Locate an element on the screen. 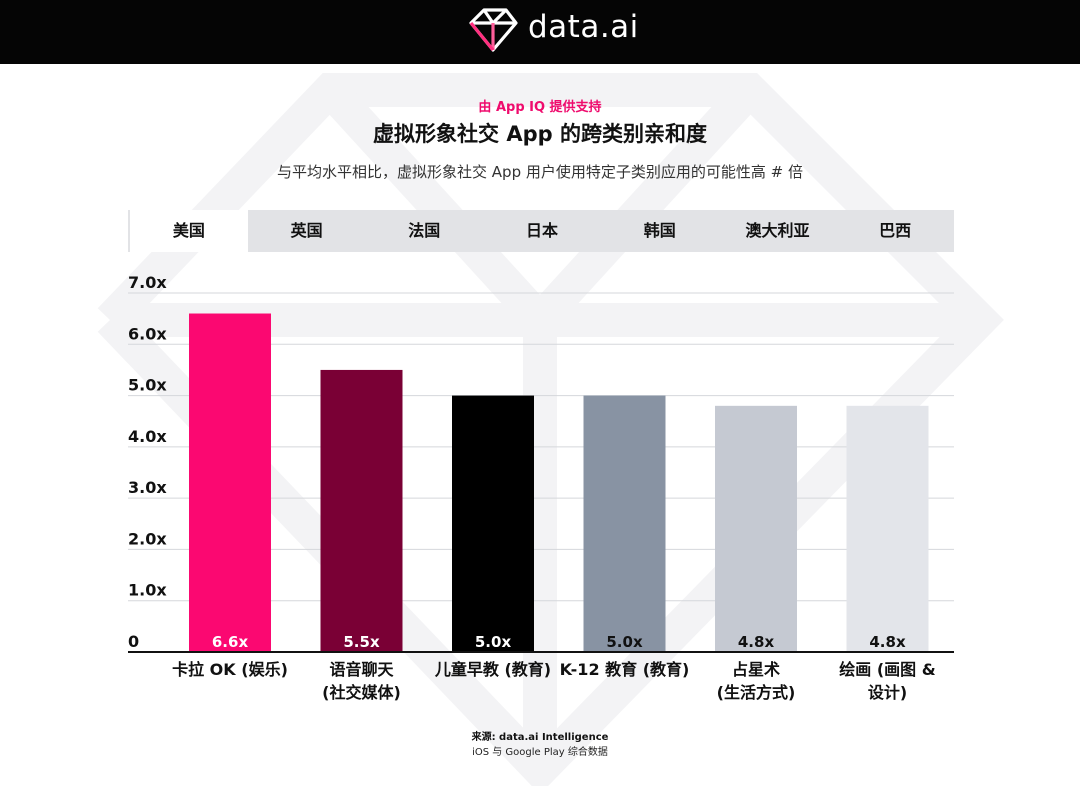 The width and height of the screenshot is (1080, 786). x-category-label: 卡拉 OK (娱乐) is located at coordinates (230, 669).